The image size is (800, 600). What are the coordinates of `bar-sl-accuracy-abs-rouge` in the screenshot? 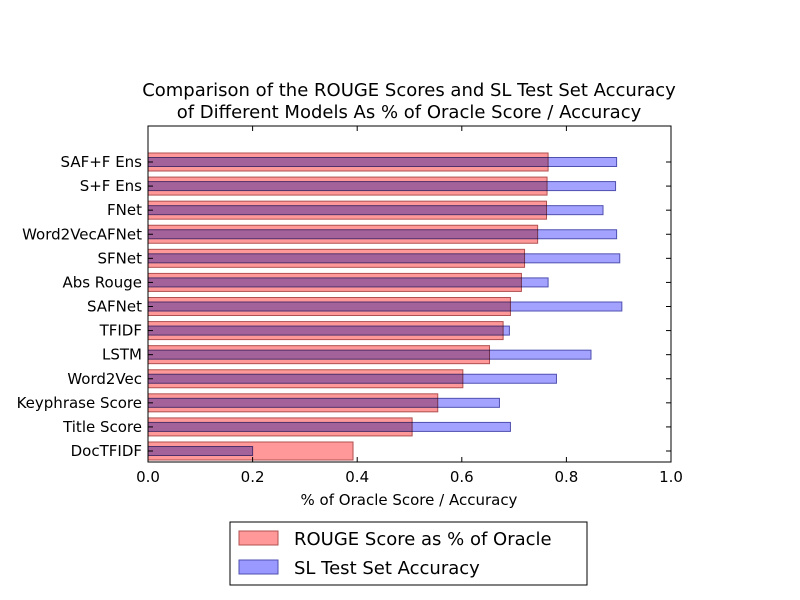 It's located at (348, 282).